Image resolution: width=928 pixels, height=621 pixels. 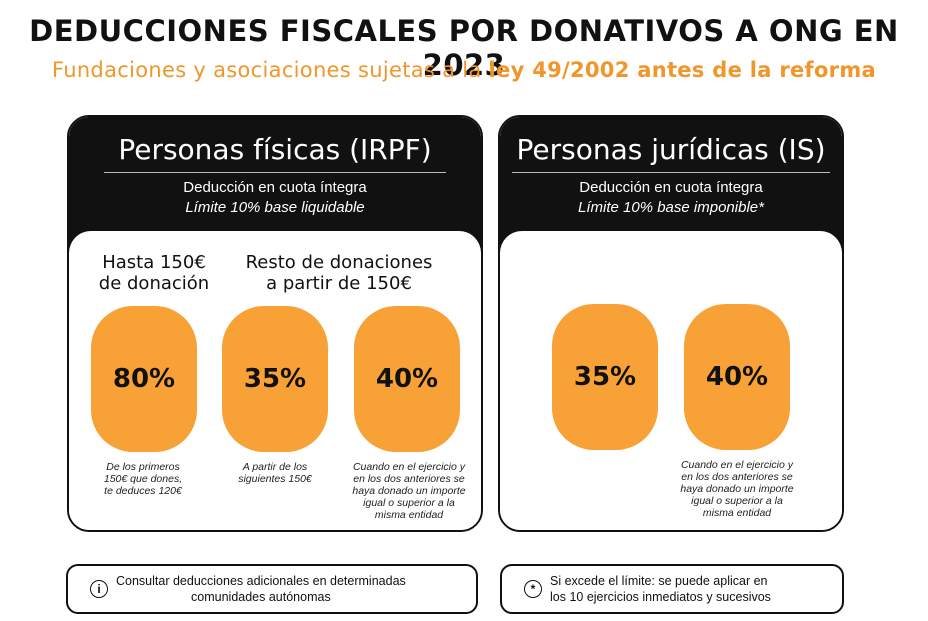 What do you see at coordinates (339, 283) in the screenshot?
I see `group-heading-line: a partir de 150€` at bounding box center [339, 283].